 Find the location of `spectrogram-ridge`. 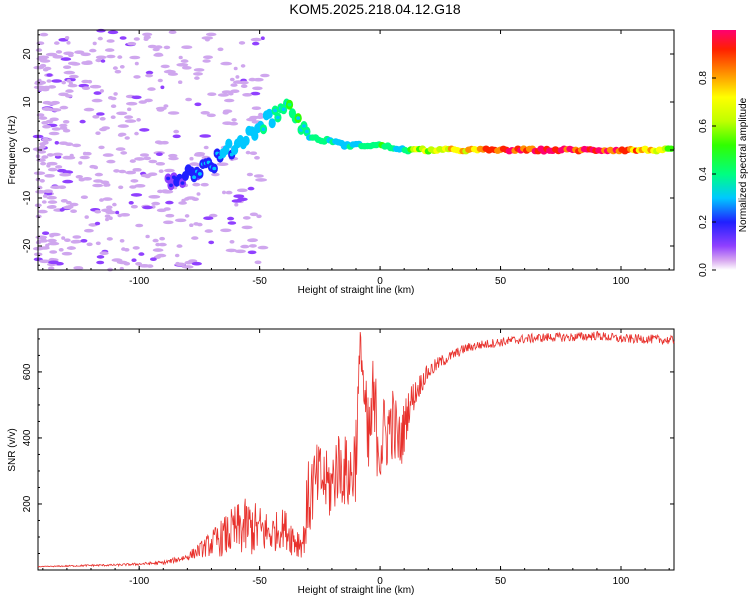

spectrogram-ridge is located at coordinates (419, 144).